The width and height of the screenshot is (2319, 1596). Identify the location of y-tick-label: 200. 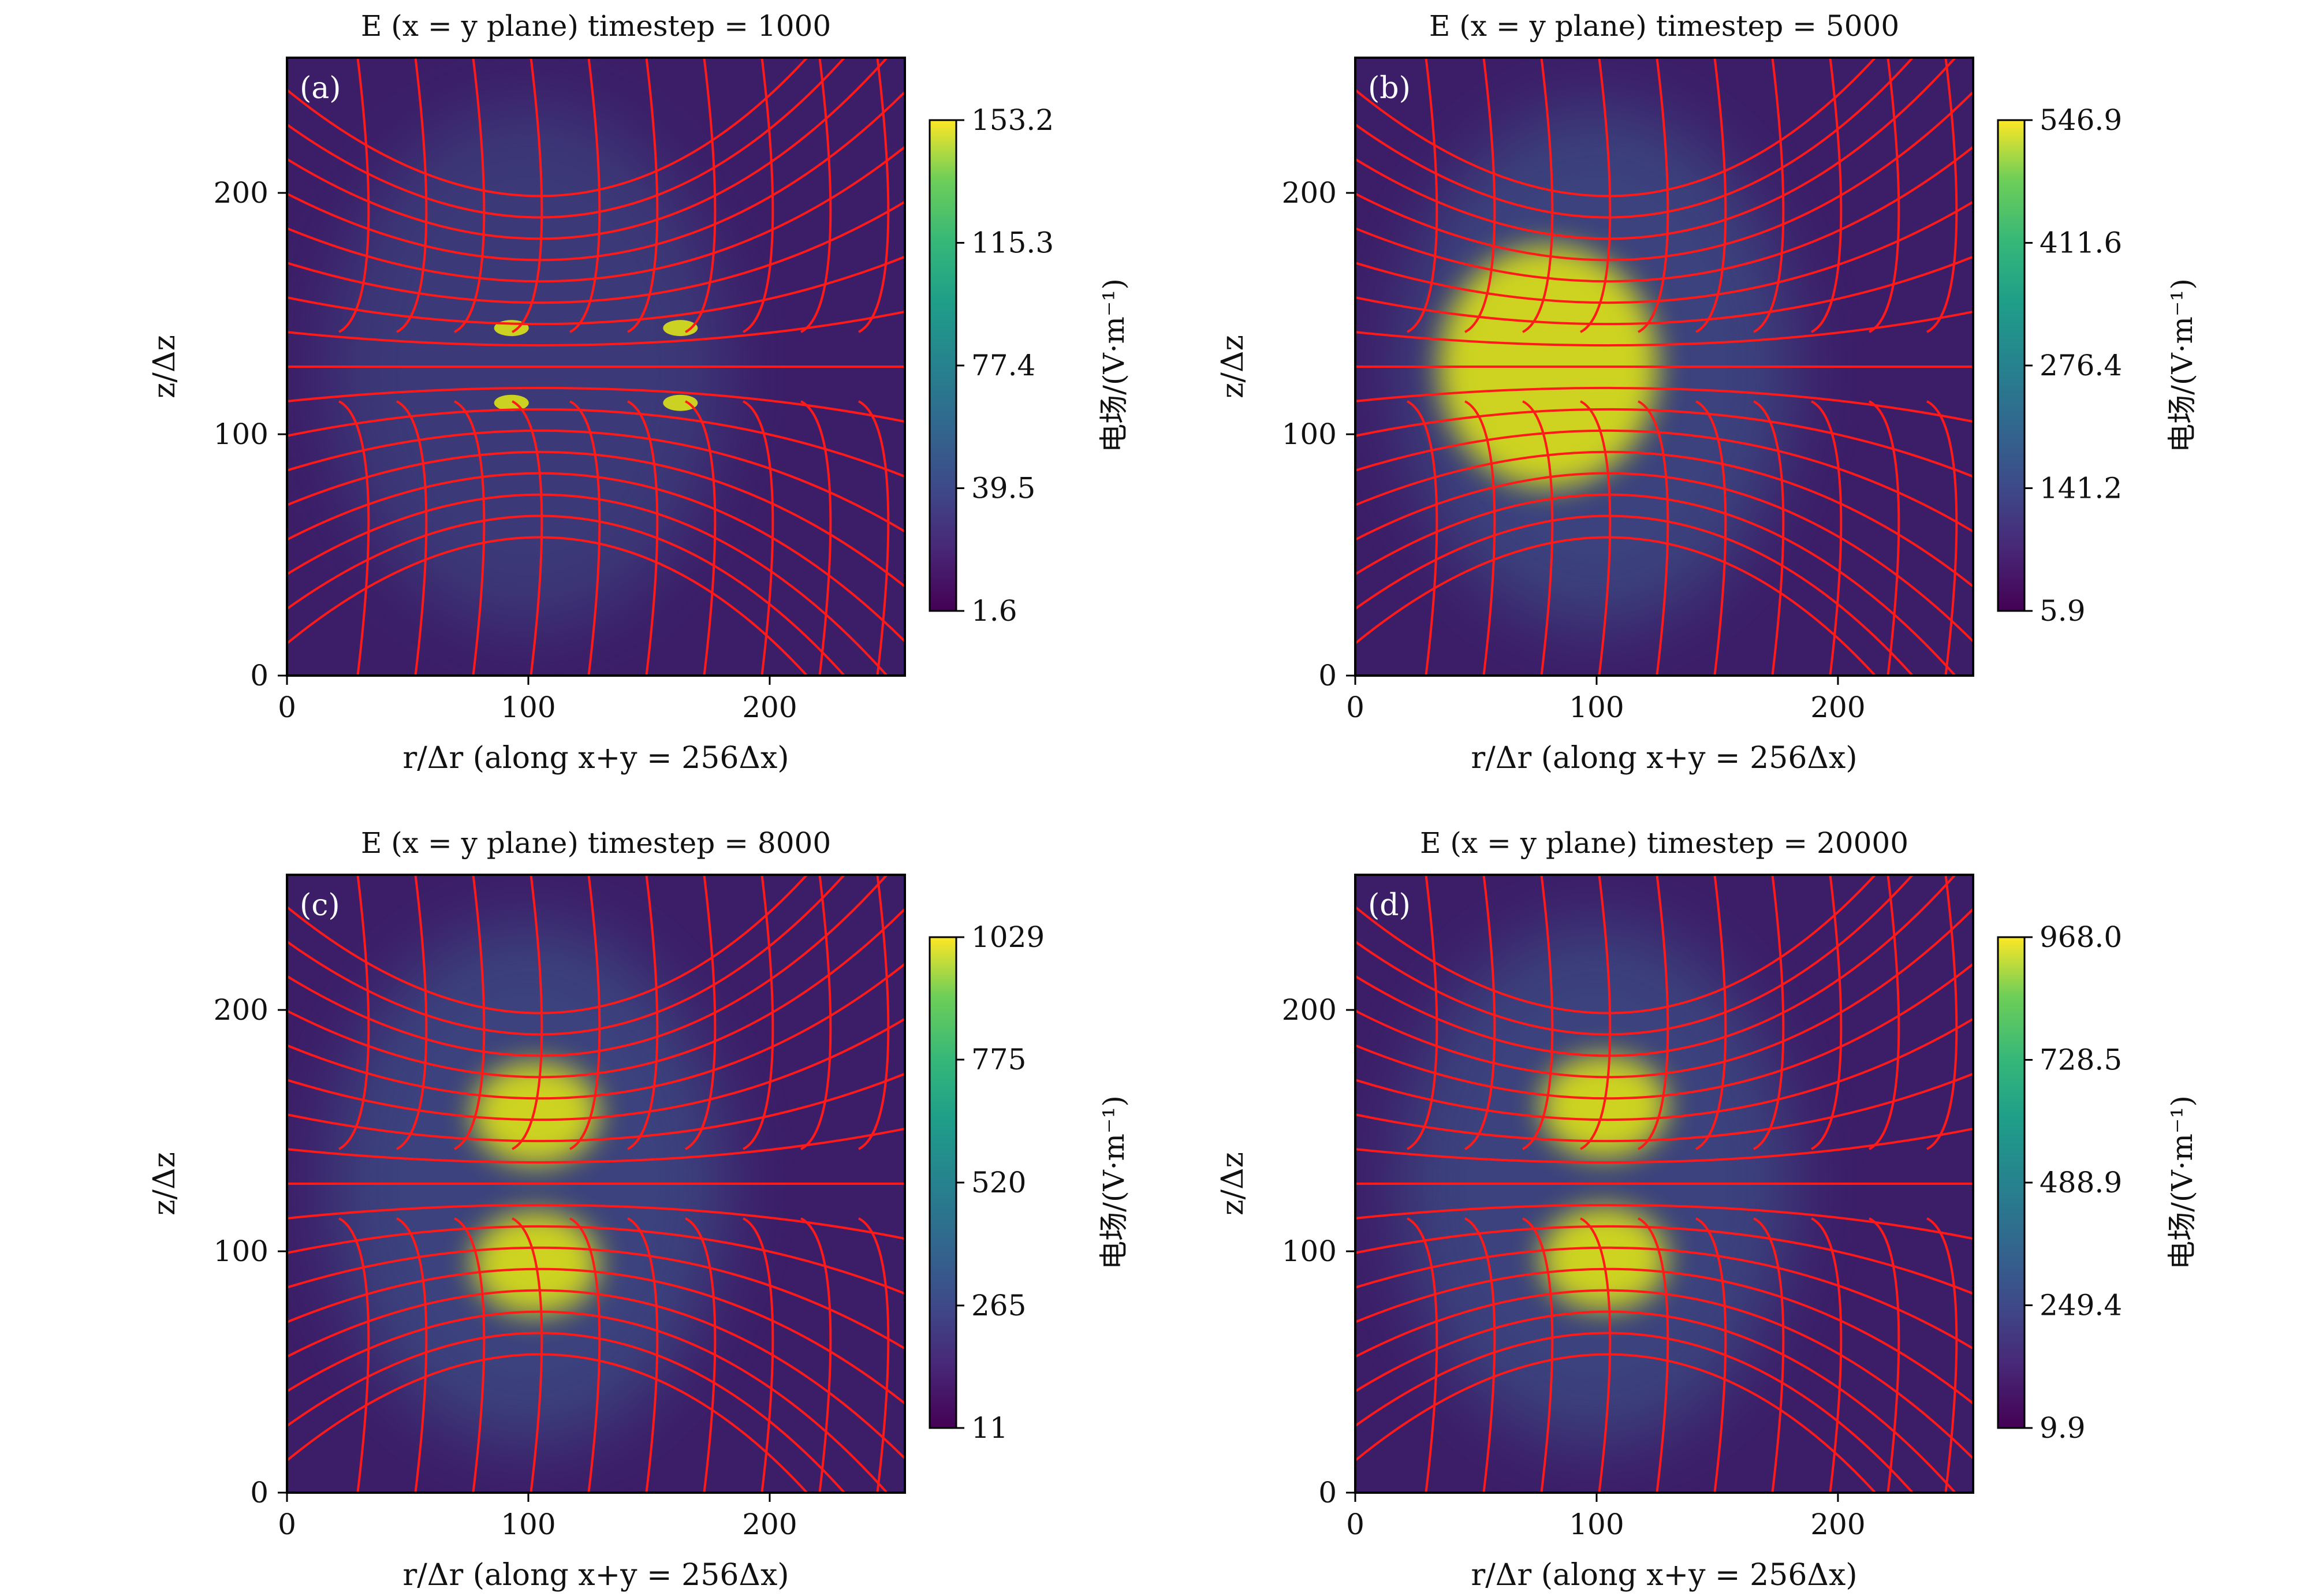
(241, 1010).